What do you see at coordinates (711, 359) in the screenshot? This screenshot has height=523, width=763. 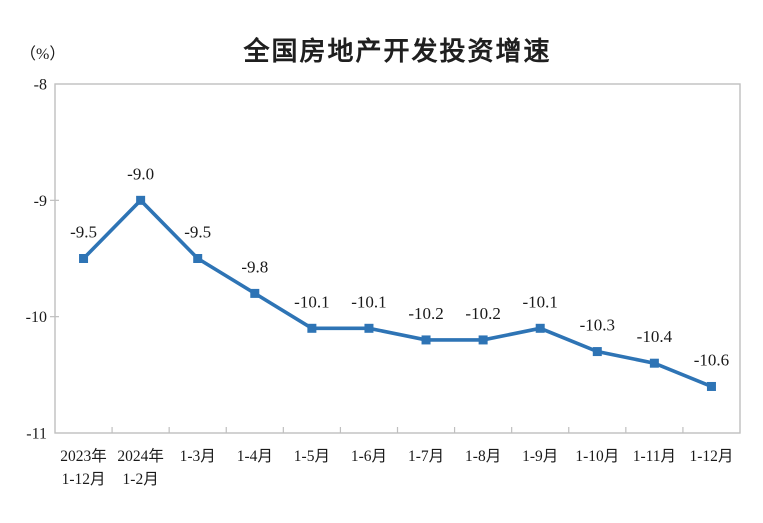 I see `data-label: -10.6` at bounding box center [711, 359].